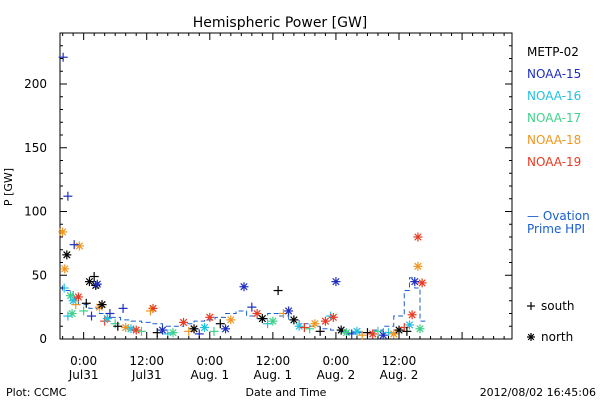  What do you see at coordinates (280, 23) in the screenshot?
I see `chart-title: Hemispheric Power [GW]` at bounding box center [280, 23].